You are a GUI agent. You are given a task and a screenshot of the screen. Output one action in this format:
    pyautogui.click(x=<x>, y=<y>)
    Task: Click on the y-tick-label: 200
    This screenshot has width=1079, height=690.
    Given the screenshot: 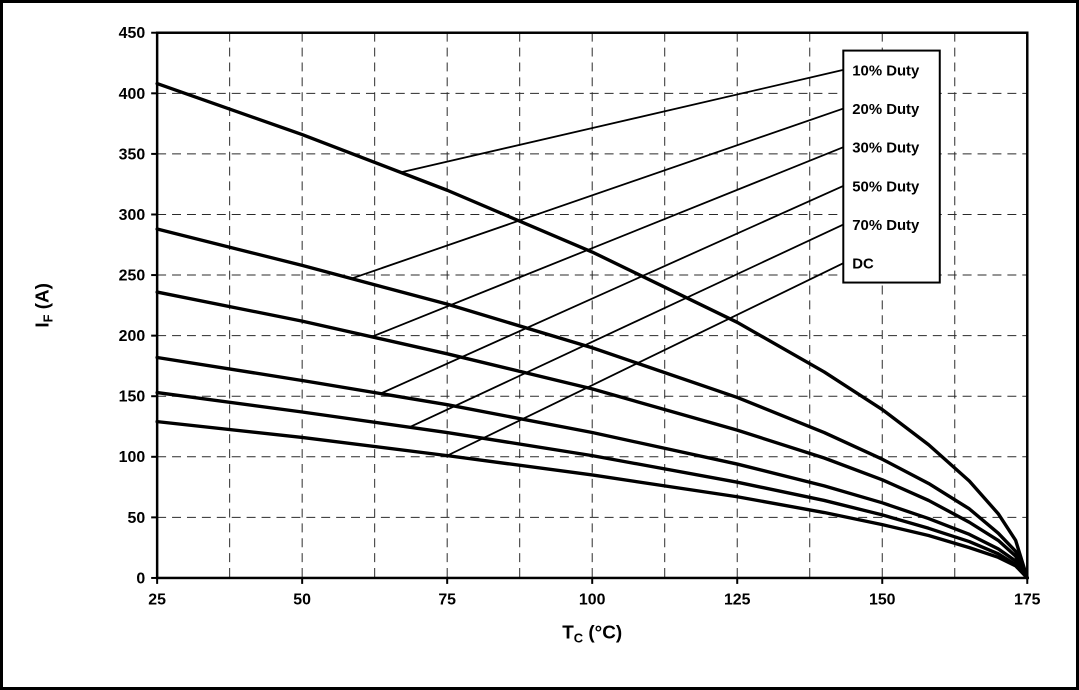 What is the action you would take?
    pyautogui.click(x=132, y=336)
    